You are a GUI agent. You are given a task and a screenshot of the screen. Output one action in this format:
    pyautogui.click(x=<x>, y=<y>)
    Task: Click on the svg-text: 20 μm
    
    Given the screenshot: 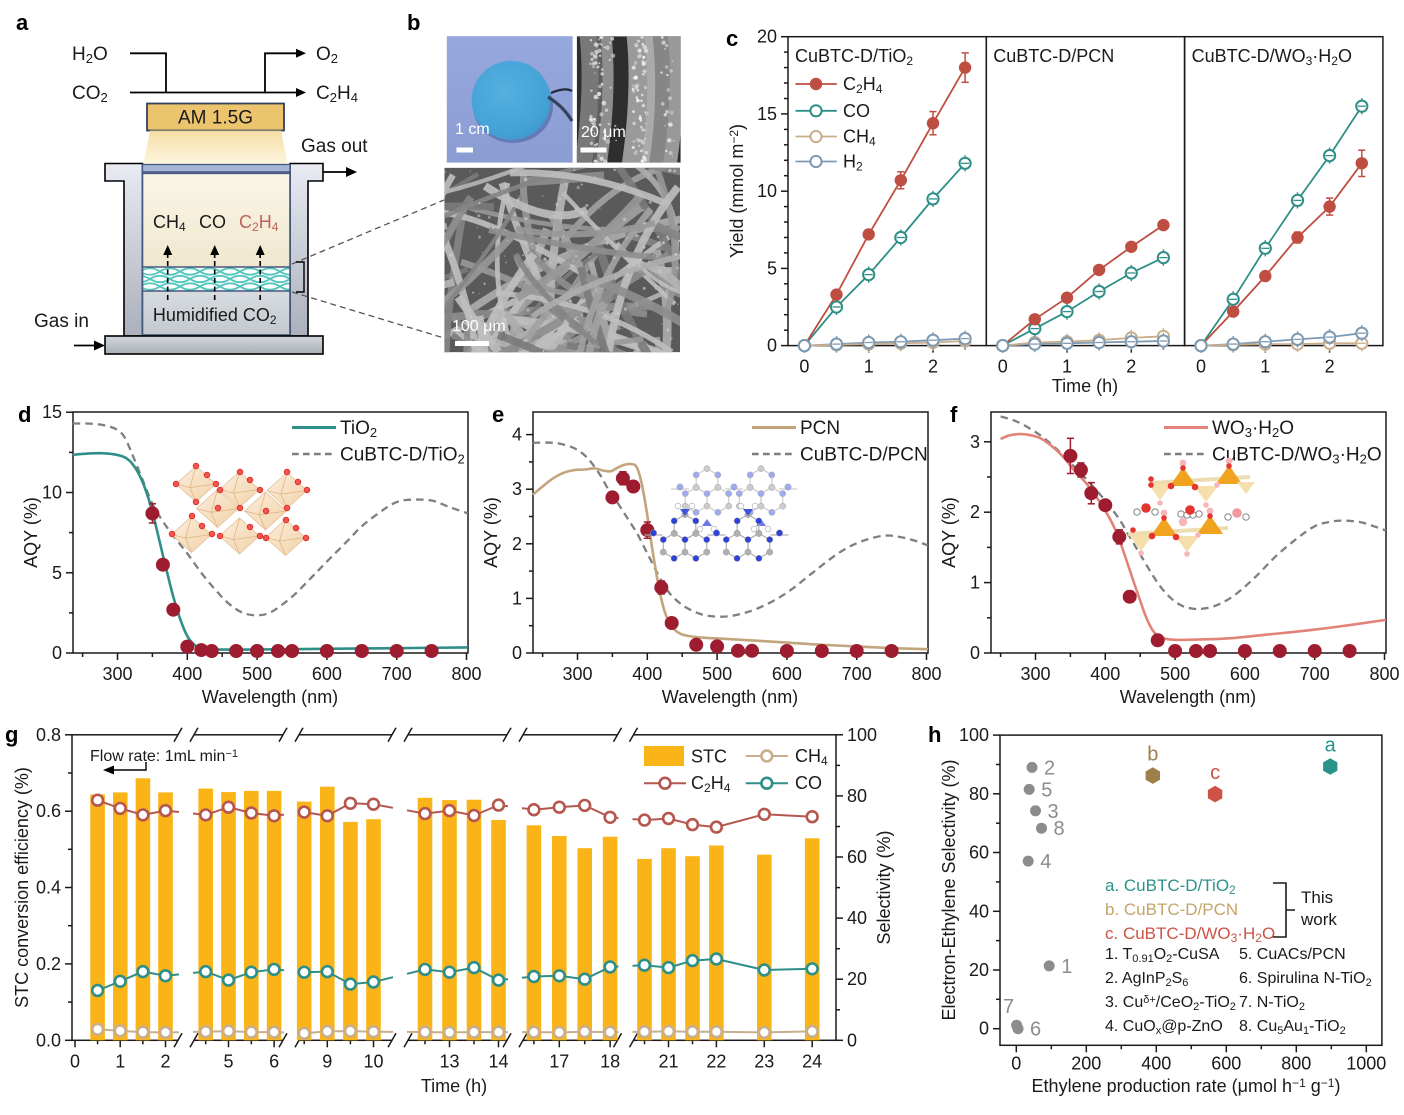 What is the action you would take?
    pyautogui.click(x=603, y=132)
    